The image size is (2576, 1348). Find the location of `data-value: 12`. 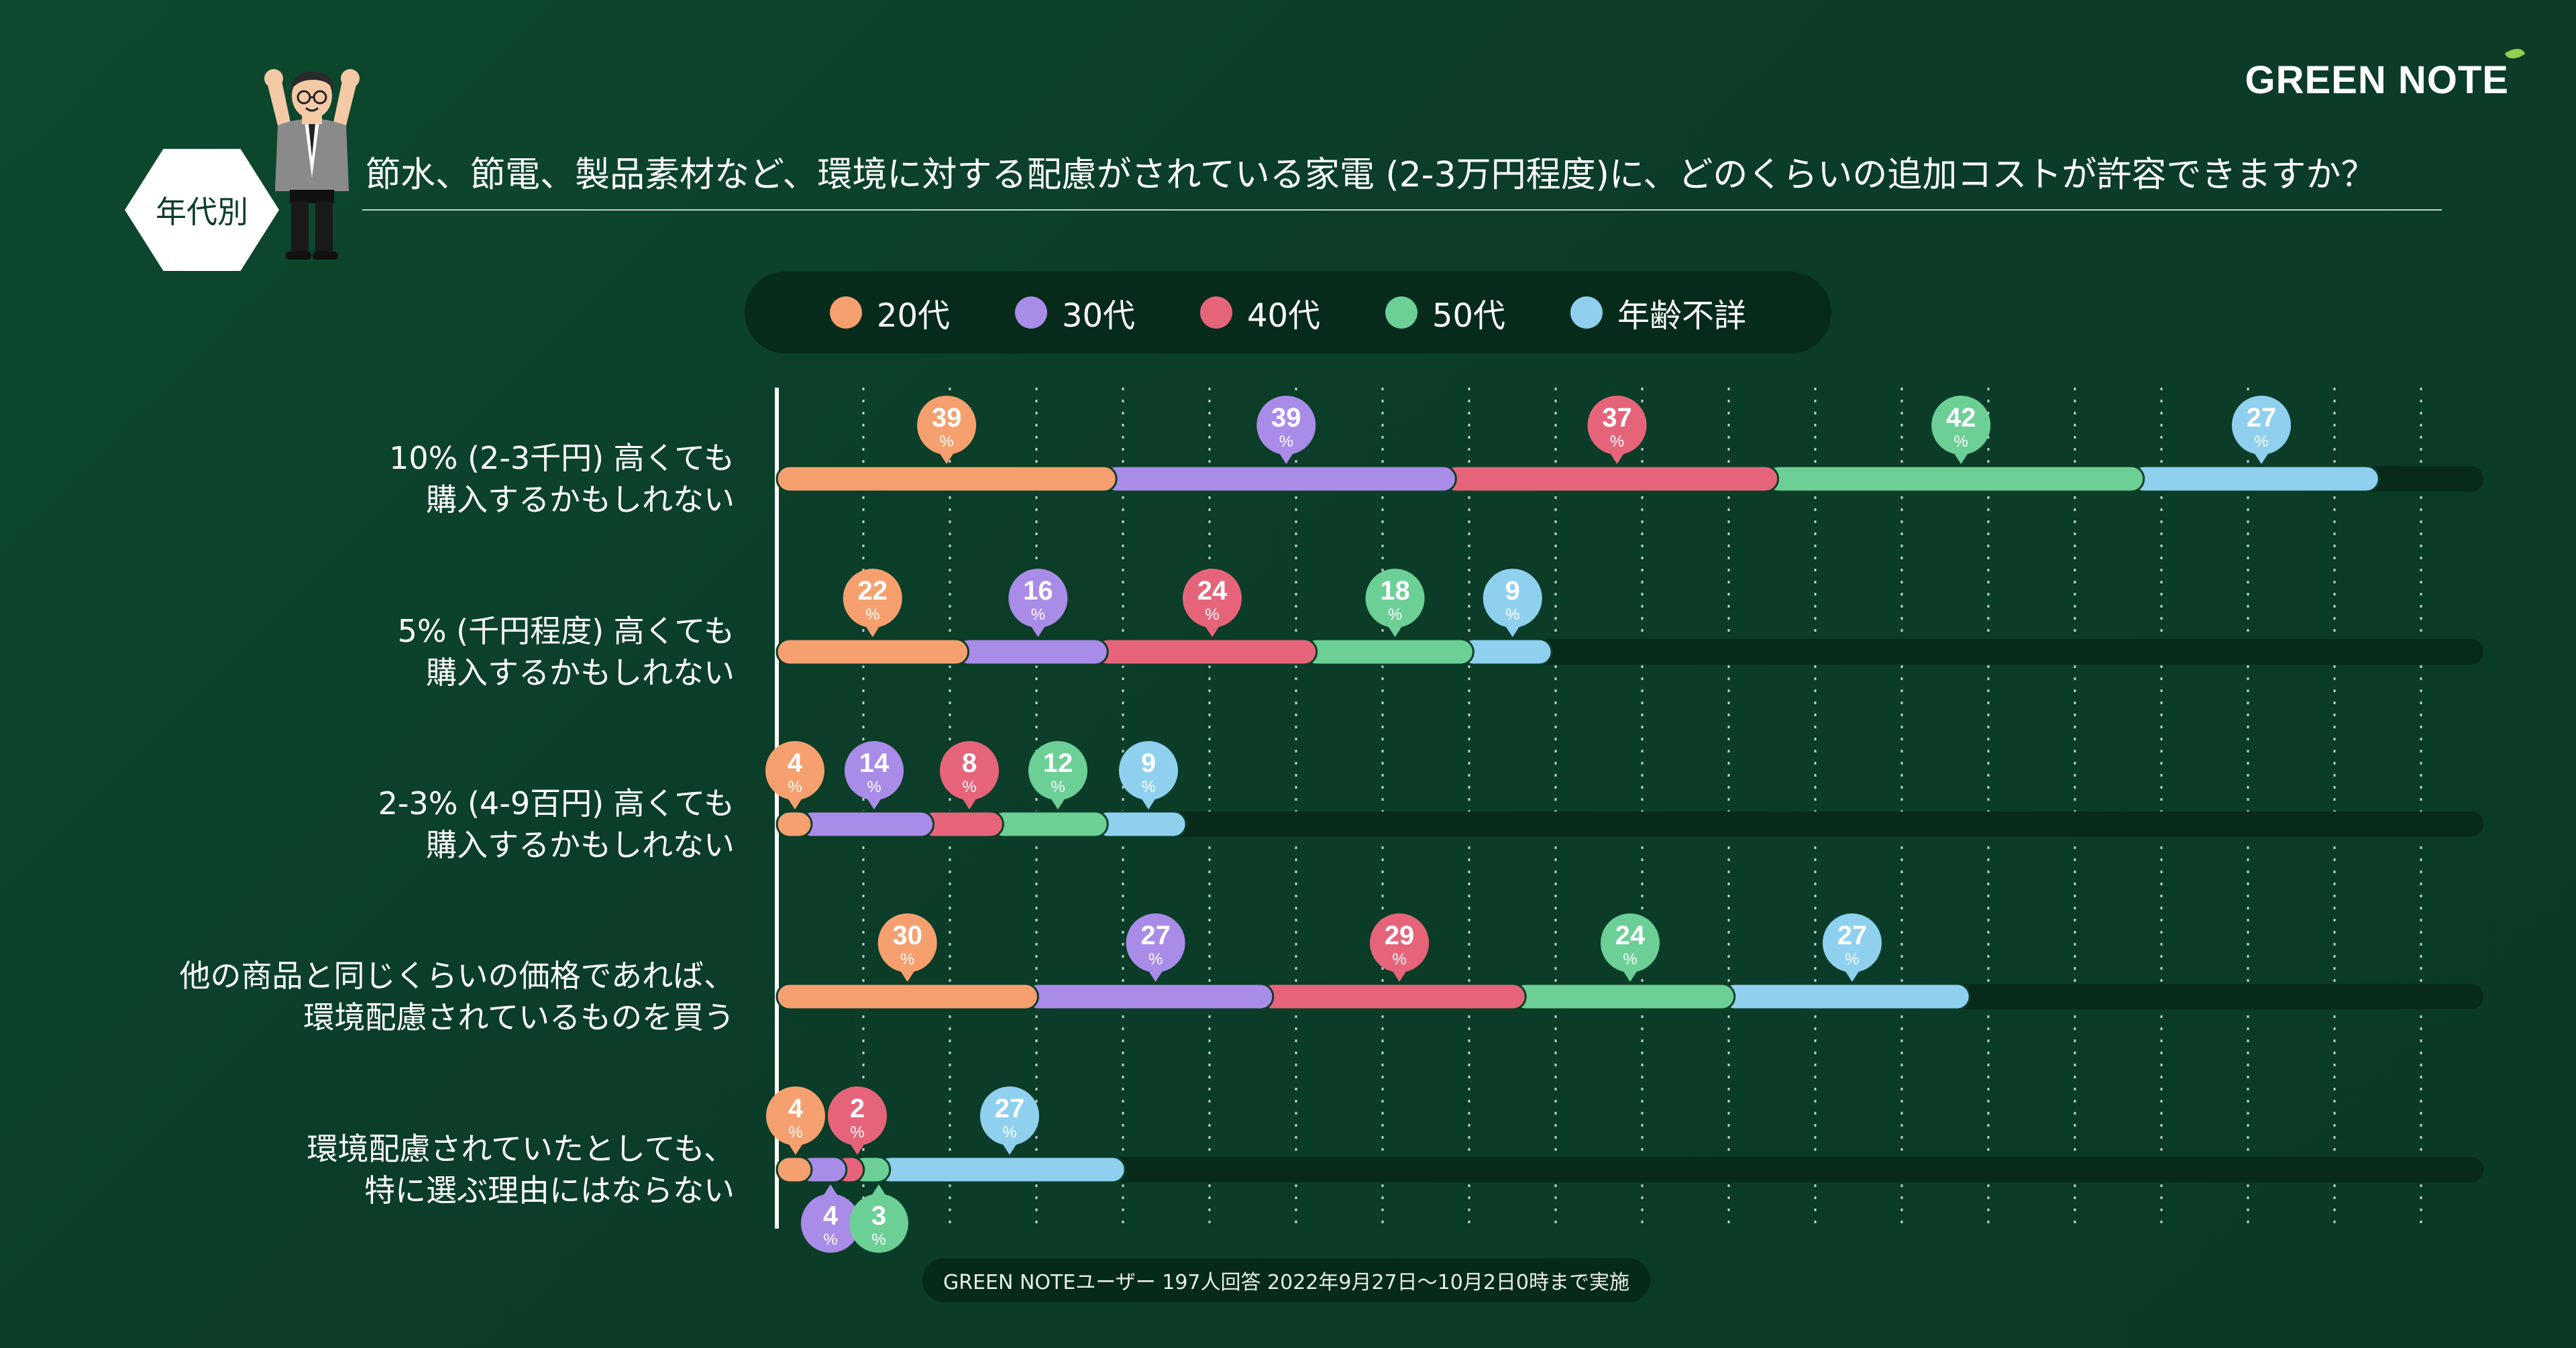

data-value: 12 is located at coordinates (1058, 763).